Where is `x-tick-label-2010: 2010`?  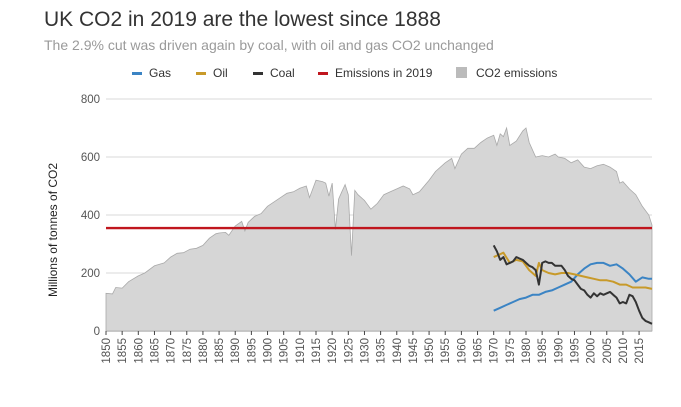 x-tick-label-2010: 2010 is located at coordinates (624, 351).